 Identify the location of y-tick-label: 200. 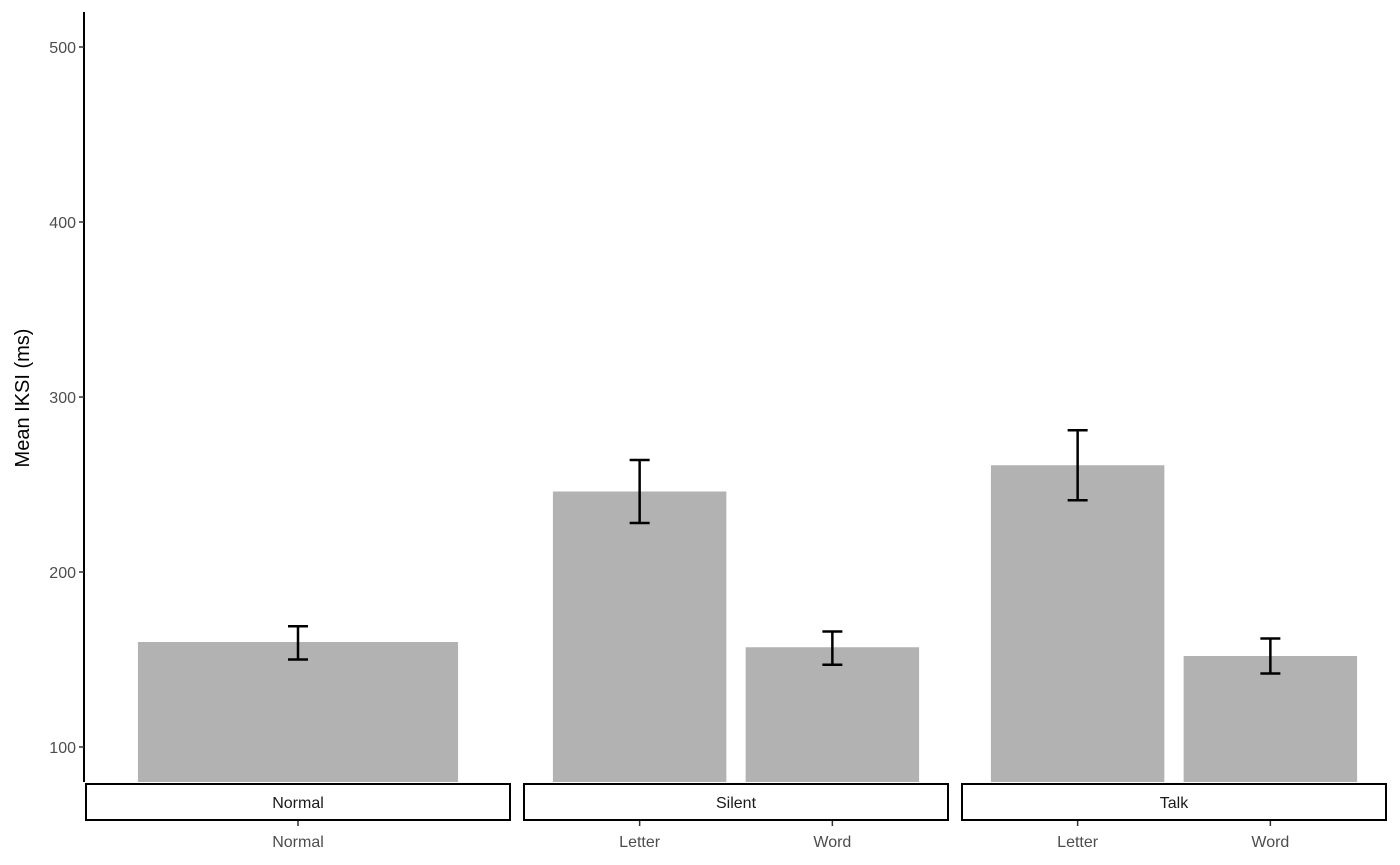
(62, 573).